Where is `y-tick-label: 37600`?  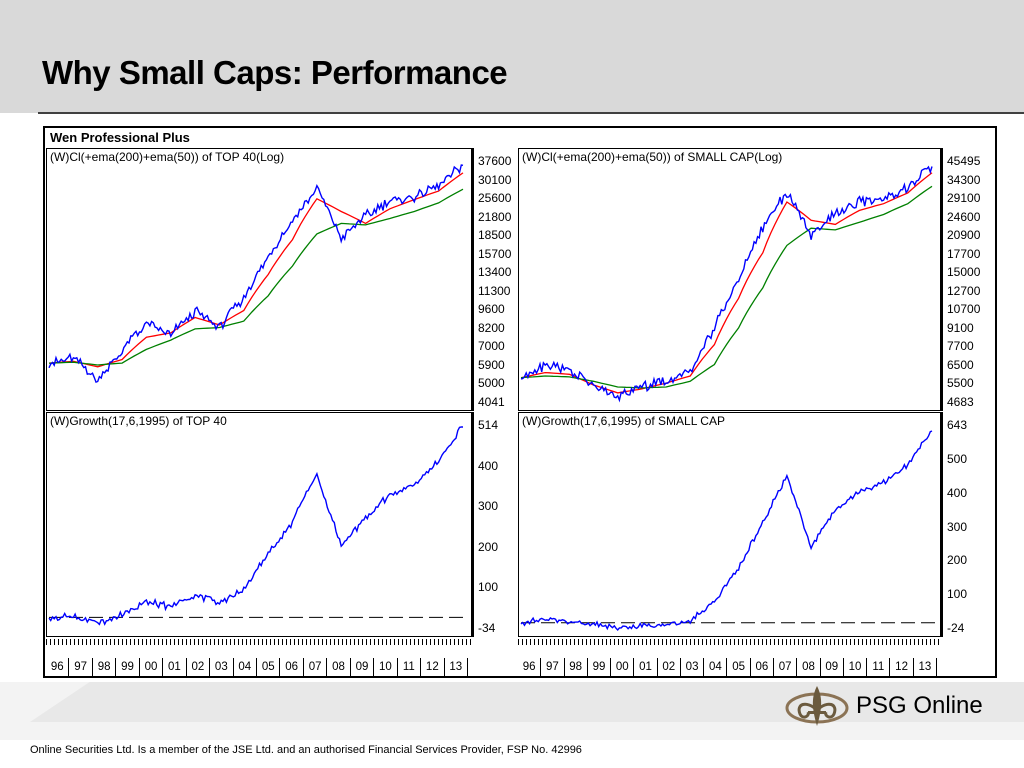
y-tick-label: 37600 is located at coordinates (495, 161).